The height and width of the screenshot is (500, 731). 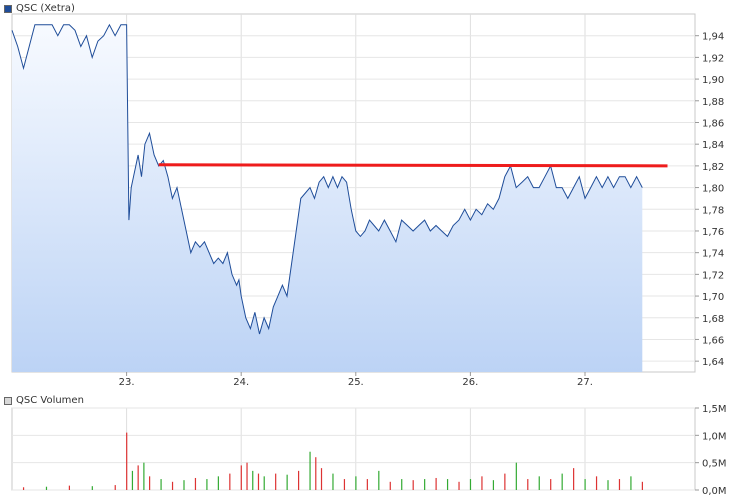 I want to click on volume-legend-swatch, so click(x=8, y=400).